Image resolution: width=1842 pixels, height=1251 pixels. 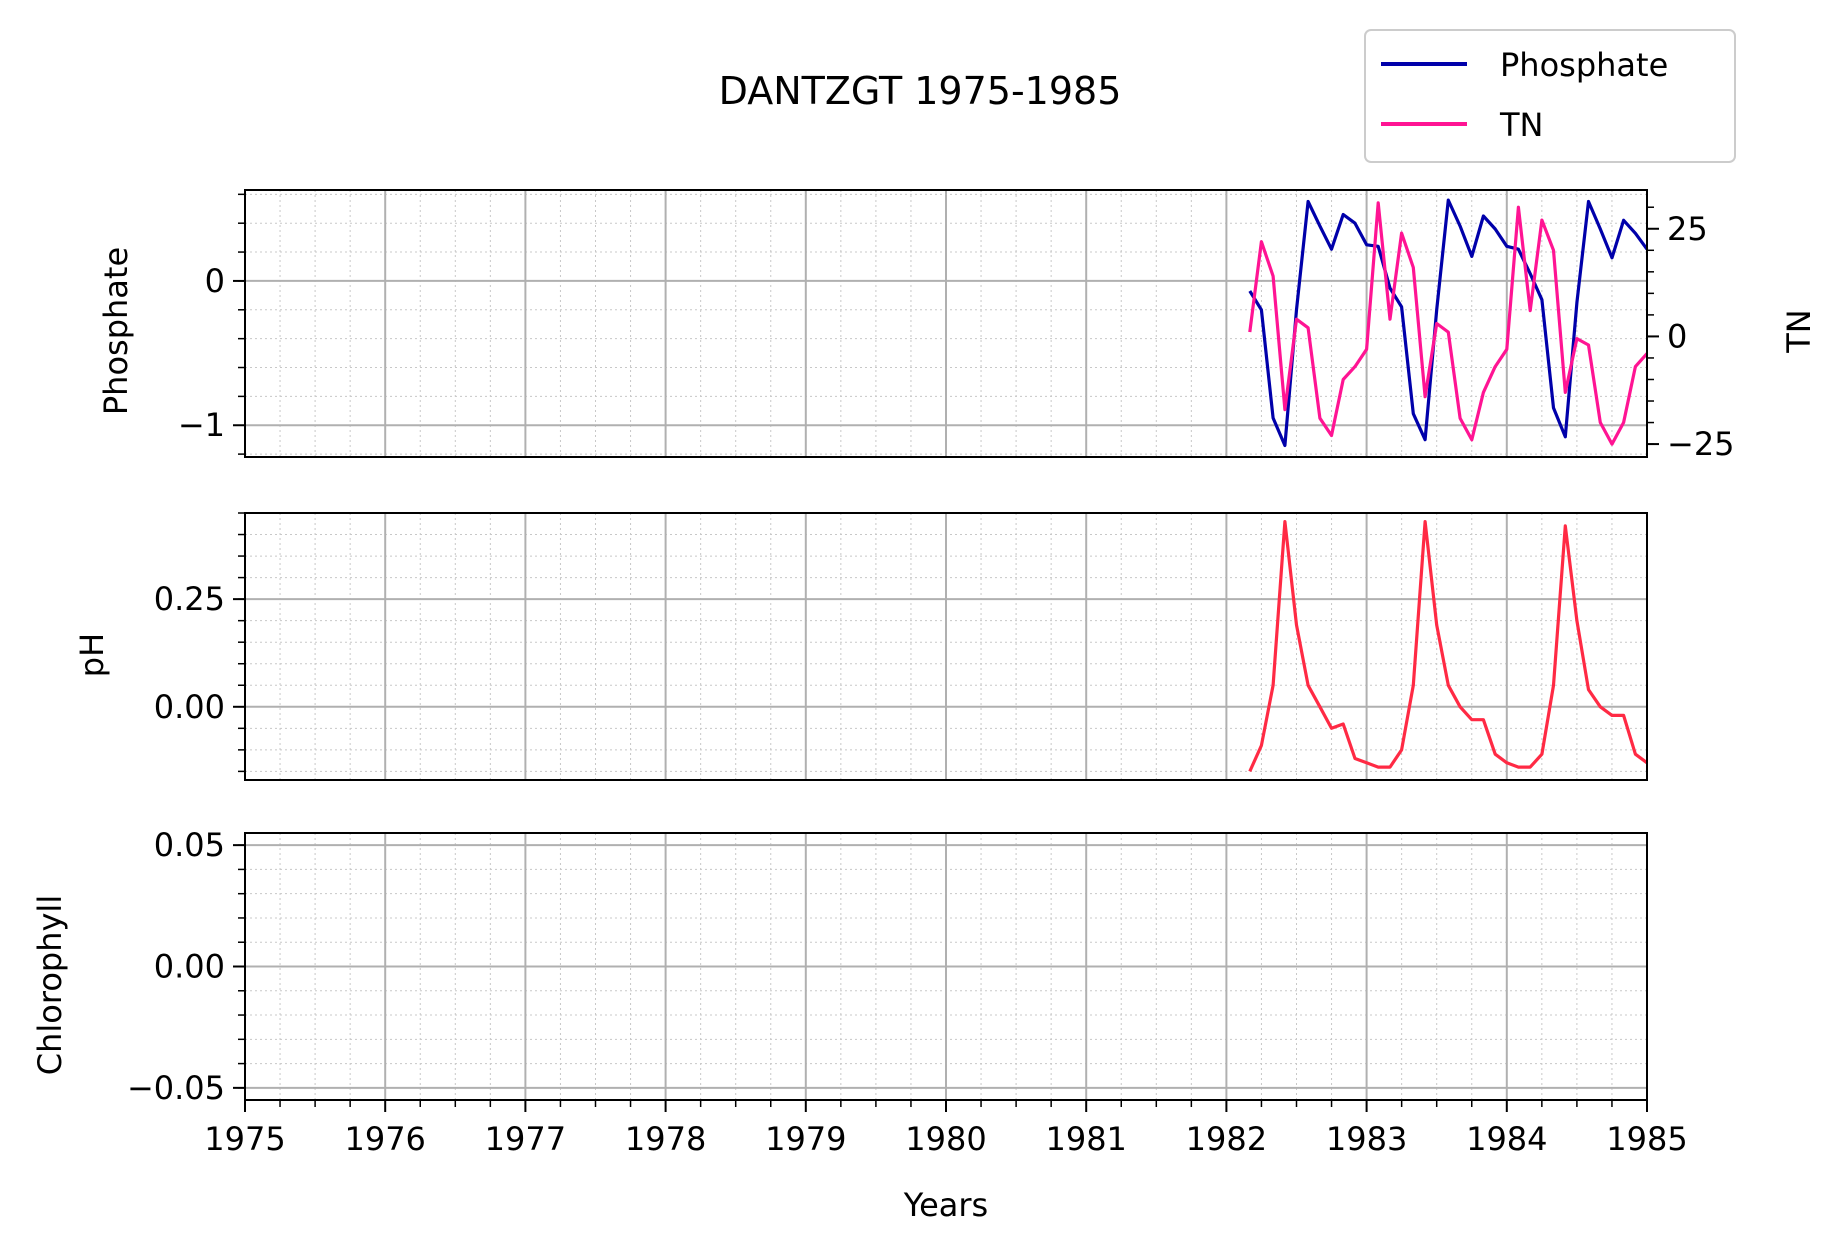 I want to click on series-line-ph, so click(x=1448, y=646).